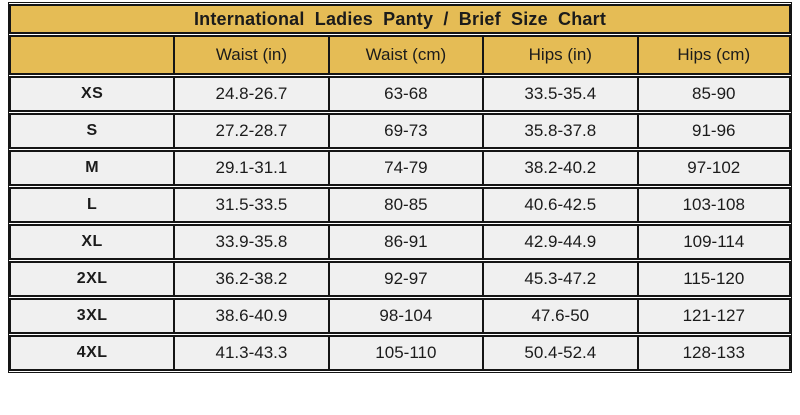 Image resolution: width=800 pixels, height=415 pixels. What do you see at coordinates (250, 94) in the screenshot?
I see `value-cell: 24.8-26.7` at bounding box center [250, 94].